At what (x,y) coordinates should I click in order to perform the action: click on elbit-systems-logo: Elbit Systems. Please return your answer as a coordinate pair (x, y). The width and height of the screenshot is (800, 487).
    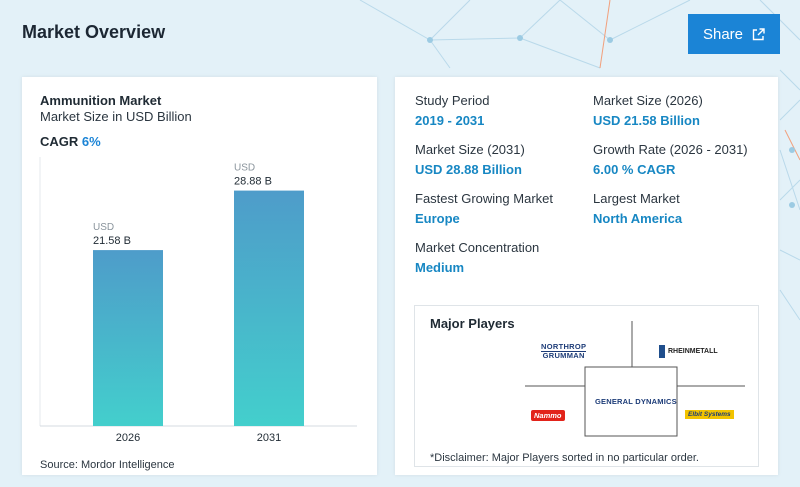
    Looking at the image, I should click on (709, 414).